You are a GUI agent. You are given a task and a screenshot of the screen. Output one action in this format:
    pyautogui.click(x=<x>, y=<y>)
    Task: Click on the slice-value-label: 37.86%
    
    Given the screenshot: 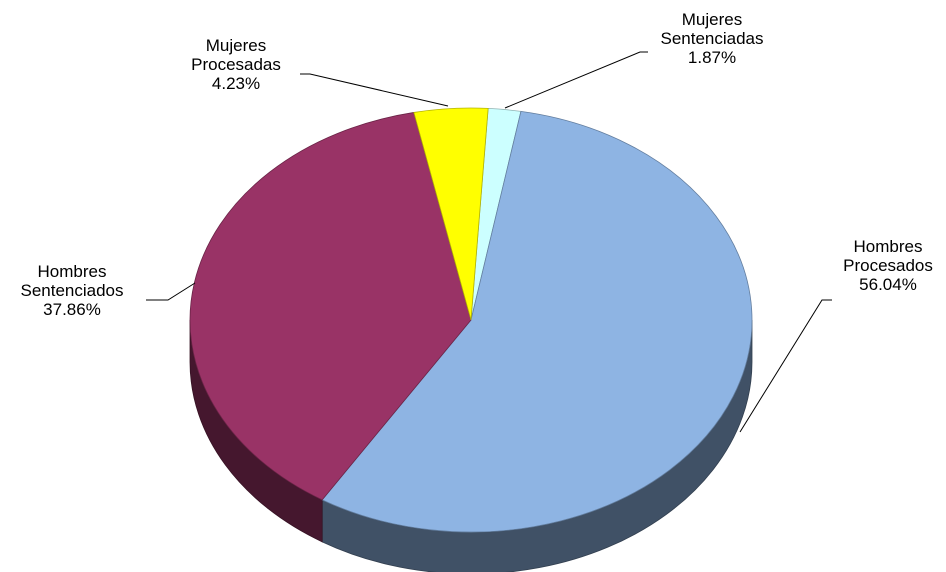 What is the action you would take?
    pyautogui.click(x=72, y=309)
    